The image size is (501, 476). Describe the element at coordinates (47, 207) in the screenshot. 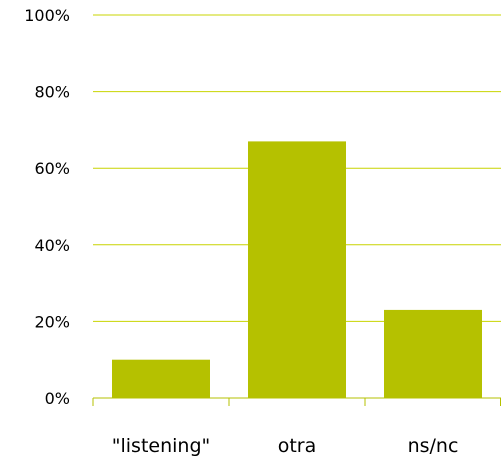

I see `y-axis-tick-labels: 0% 20% 40% 60% 80% 100%` at that location.